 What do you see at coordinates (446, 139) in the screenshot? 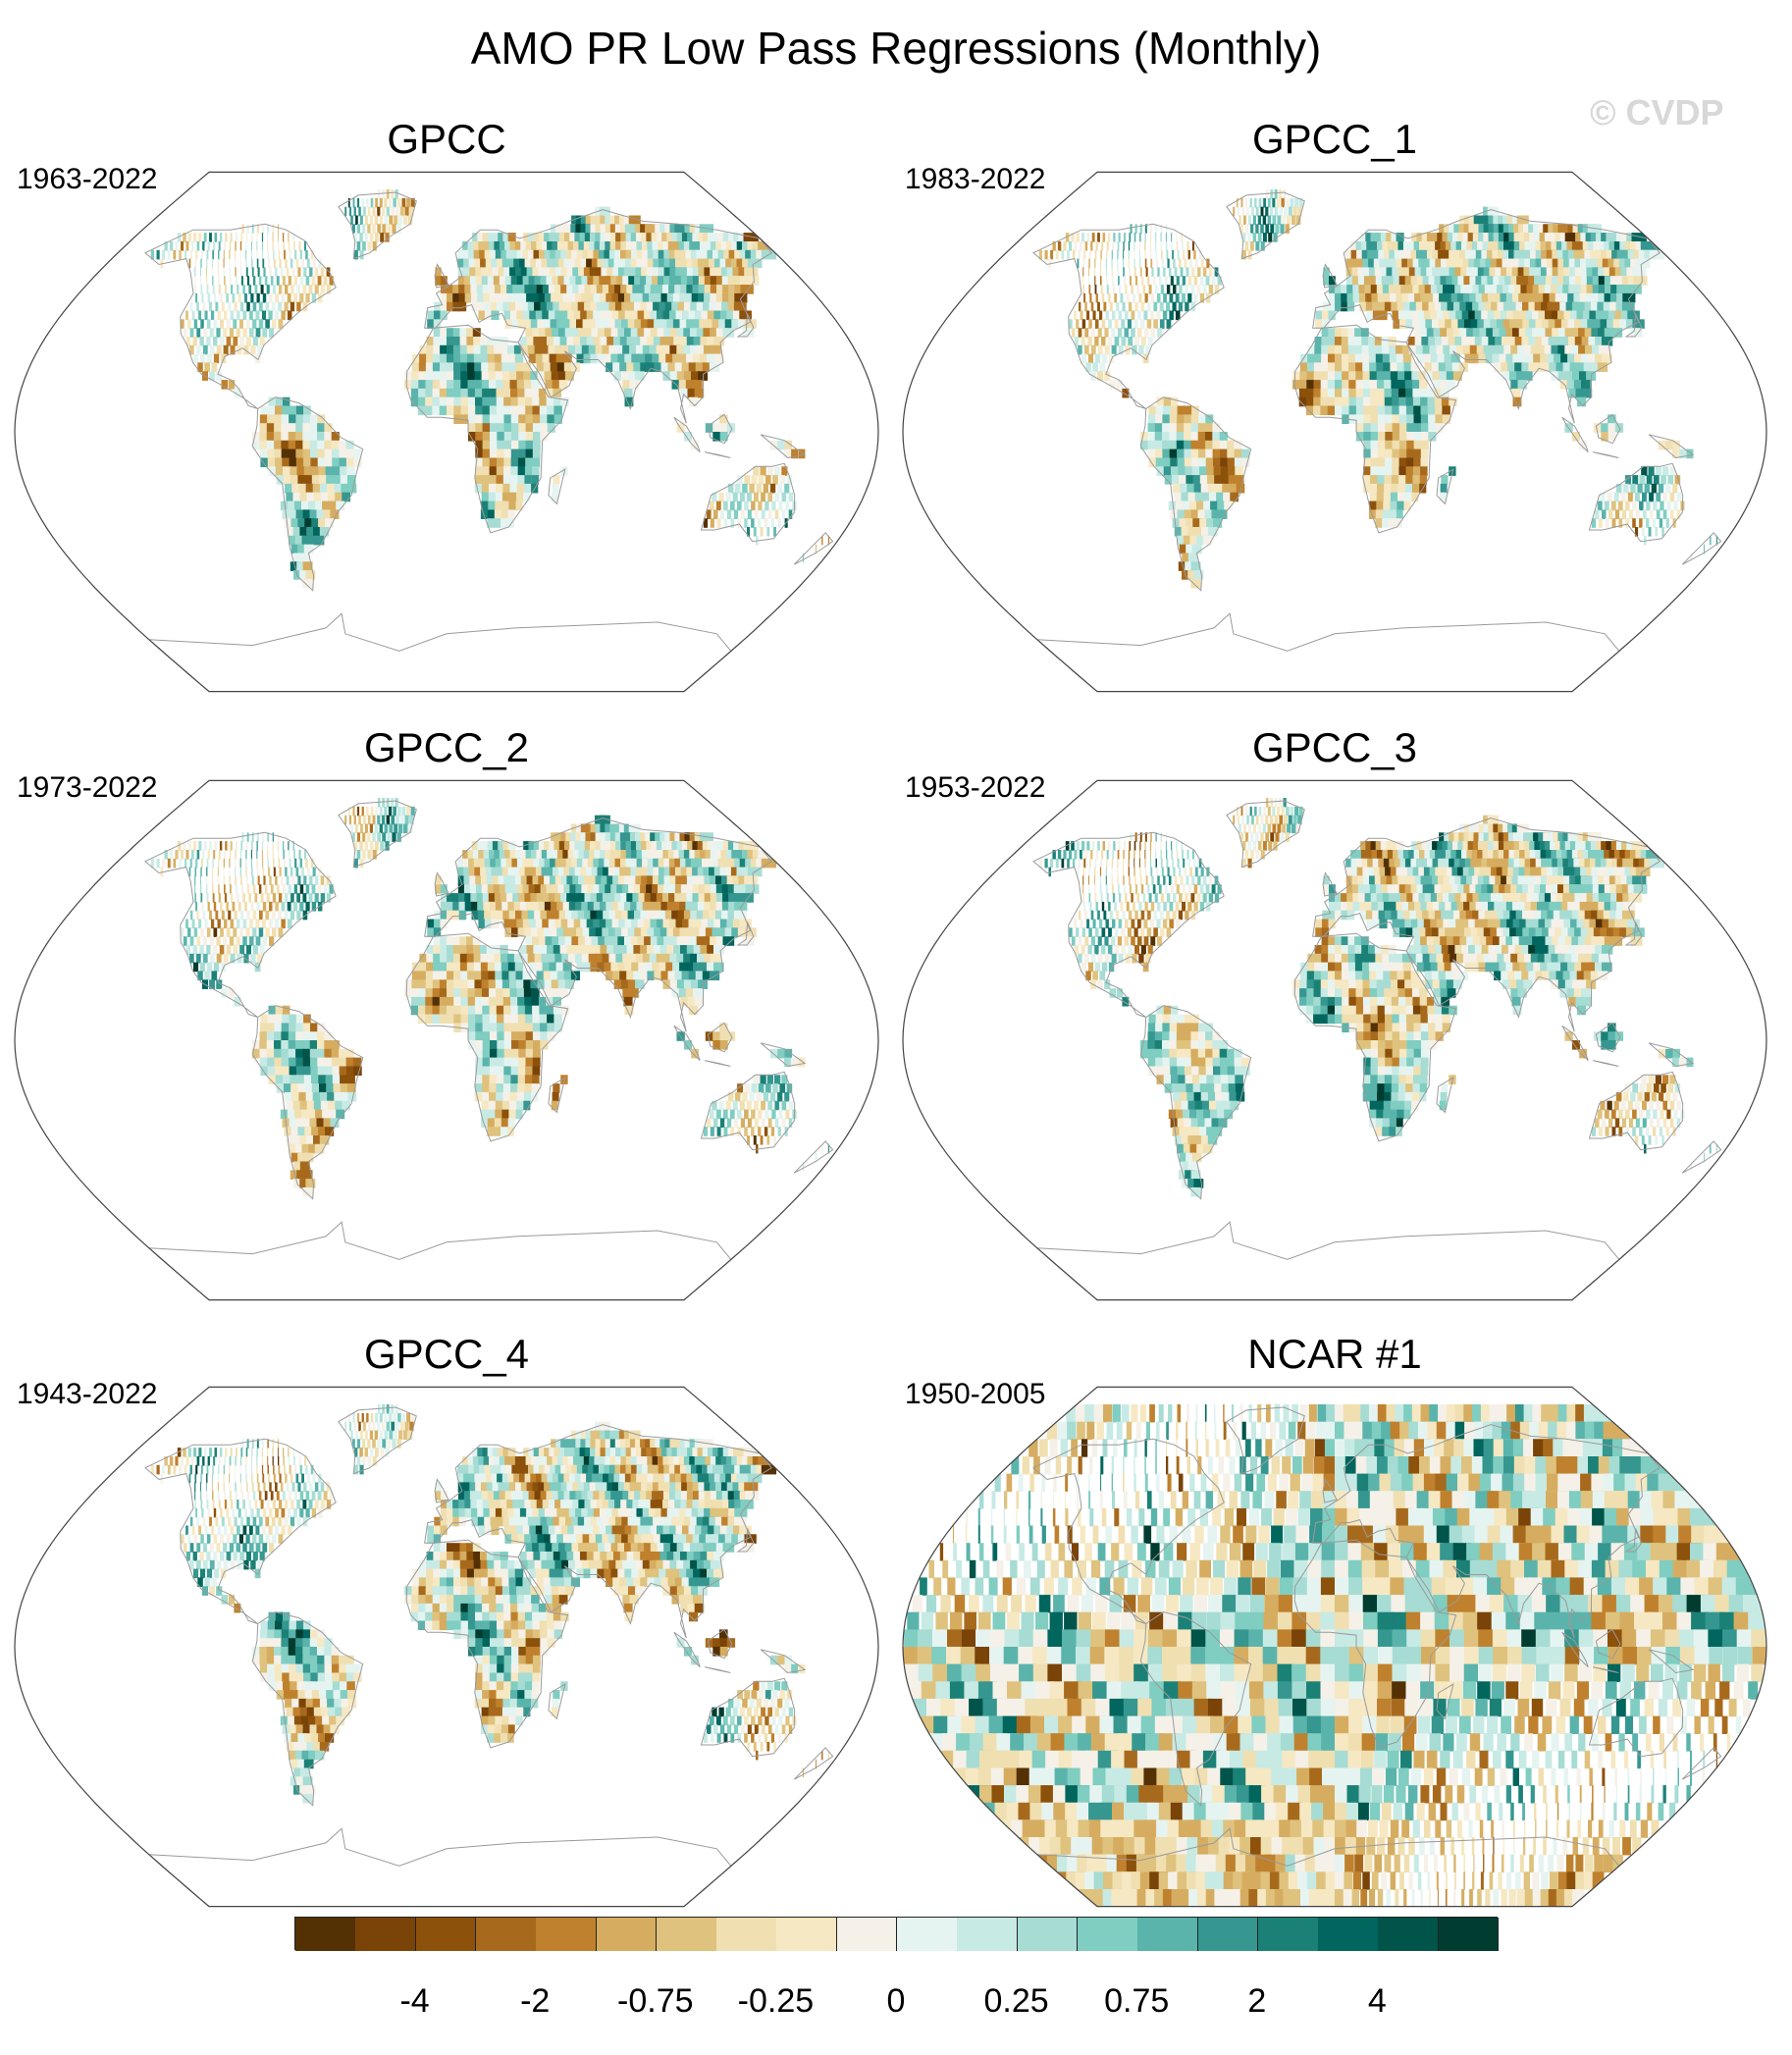
I see `panel-title: GPCC` at bounding box center [446, 139].